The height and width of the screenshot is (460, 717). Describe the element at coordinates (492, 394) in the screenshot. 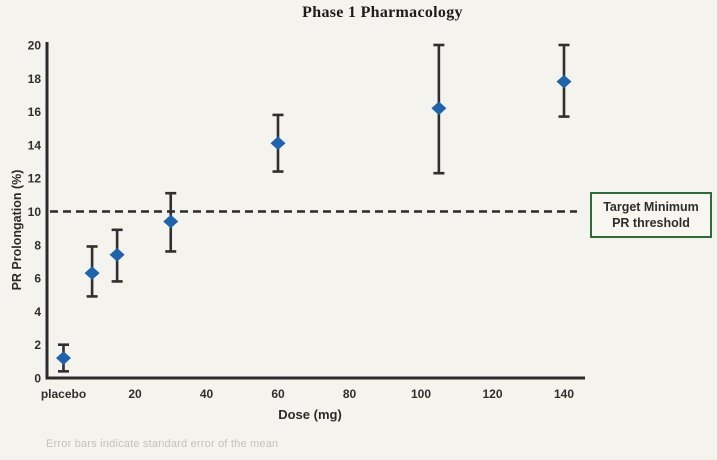

I see `x-tick-label: 120` at that location.